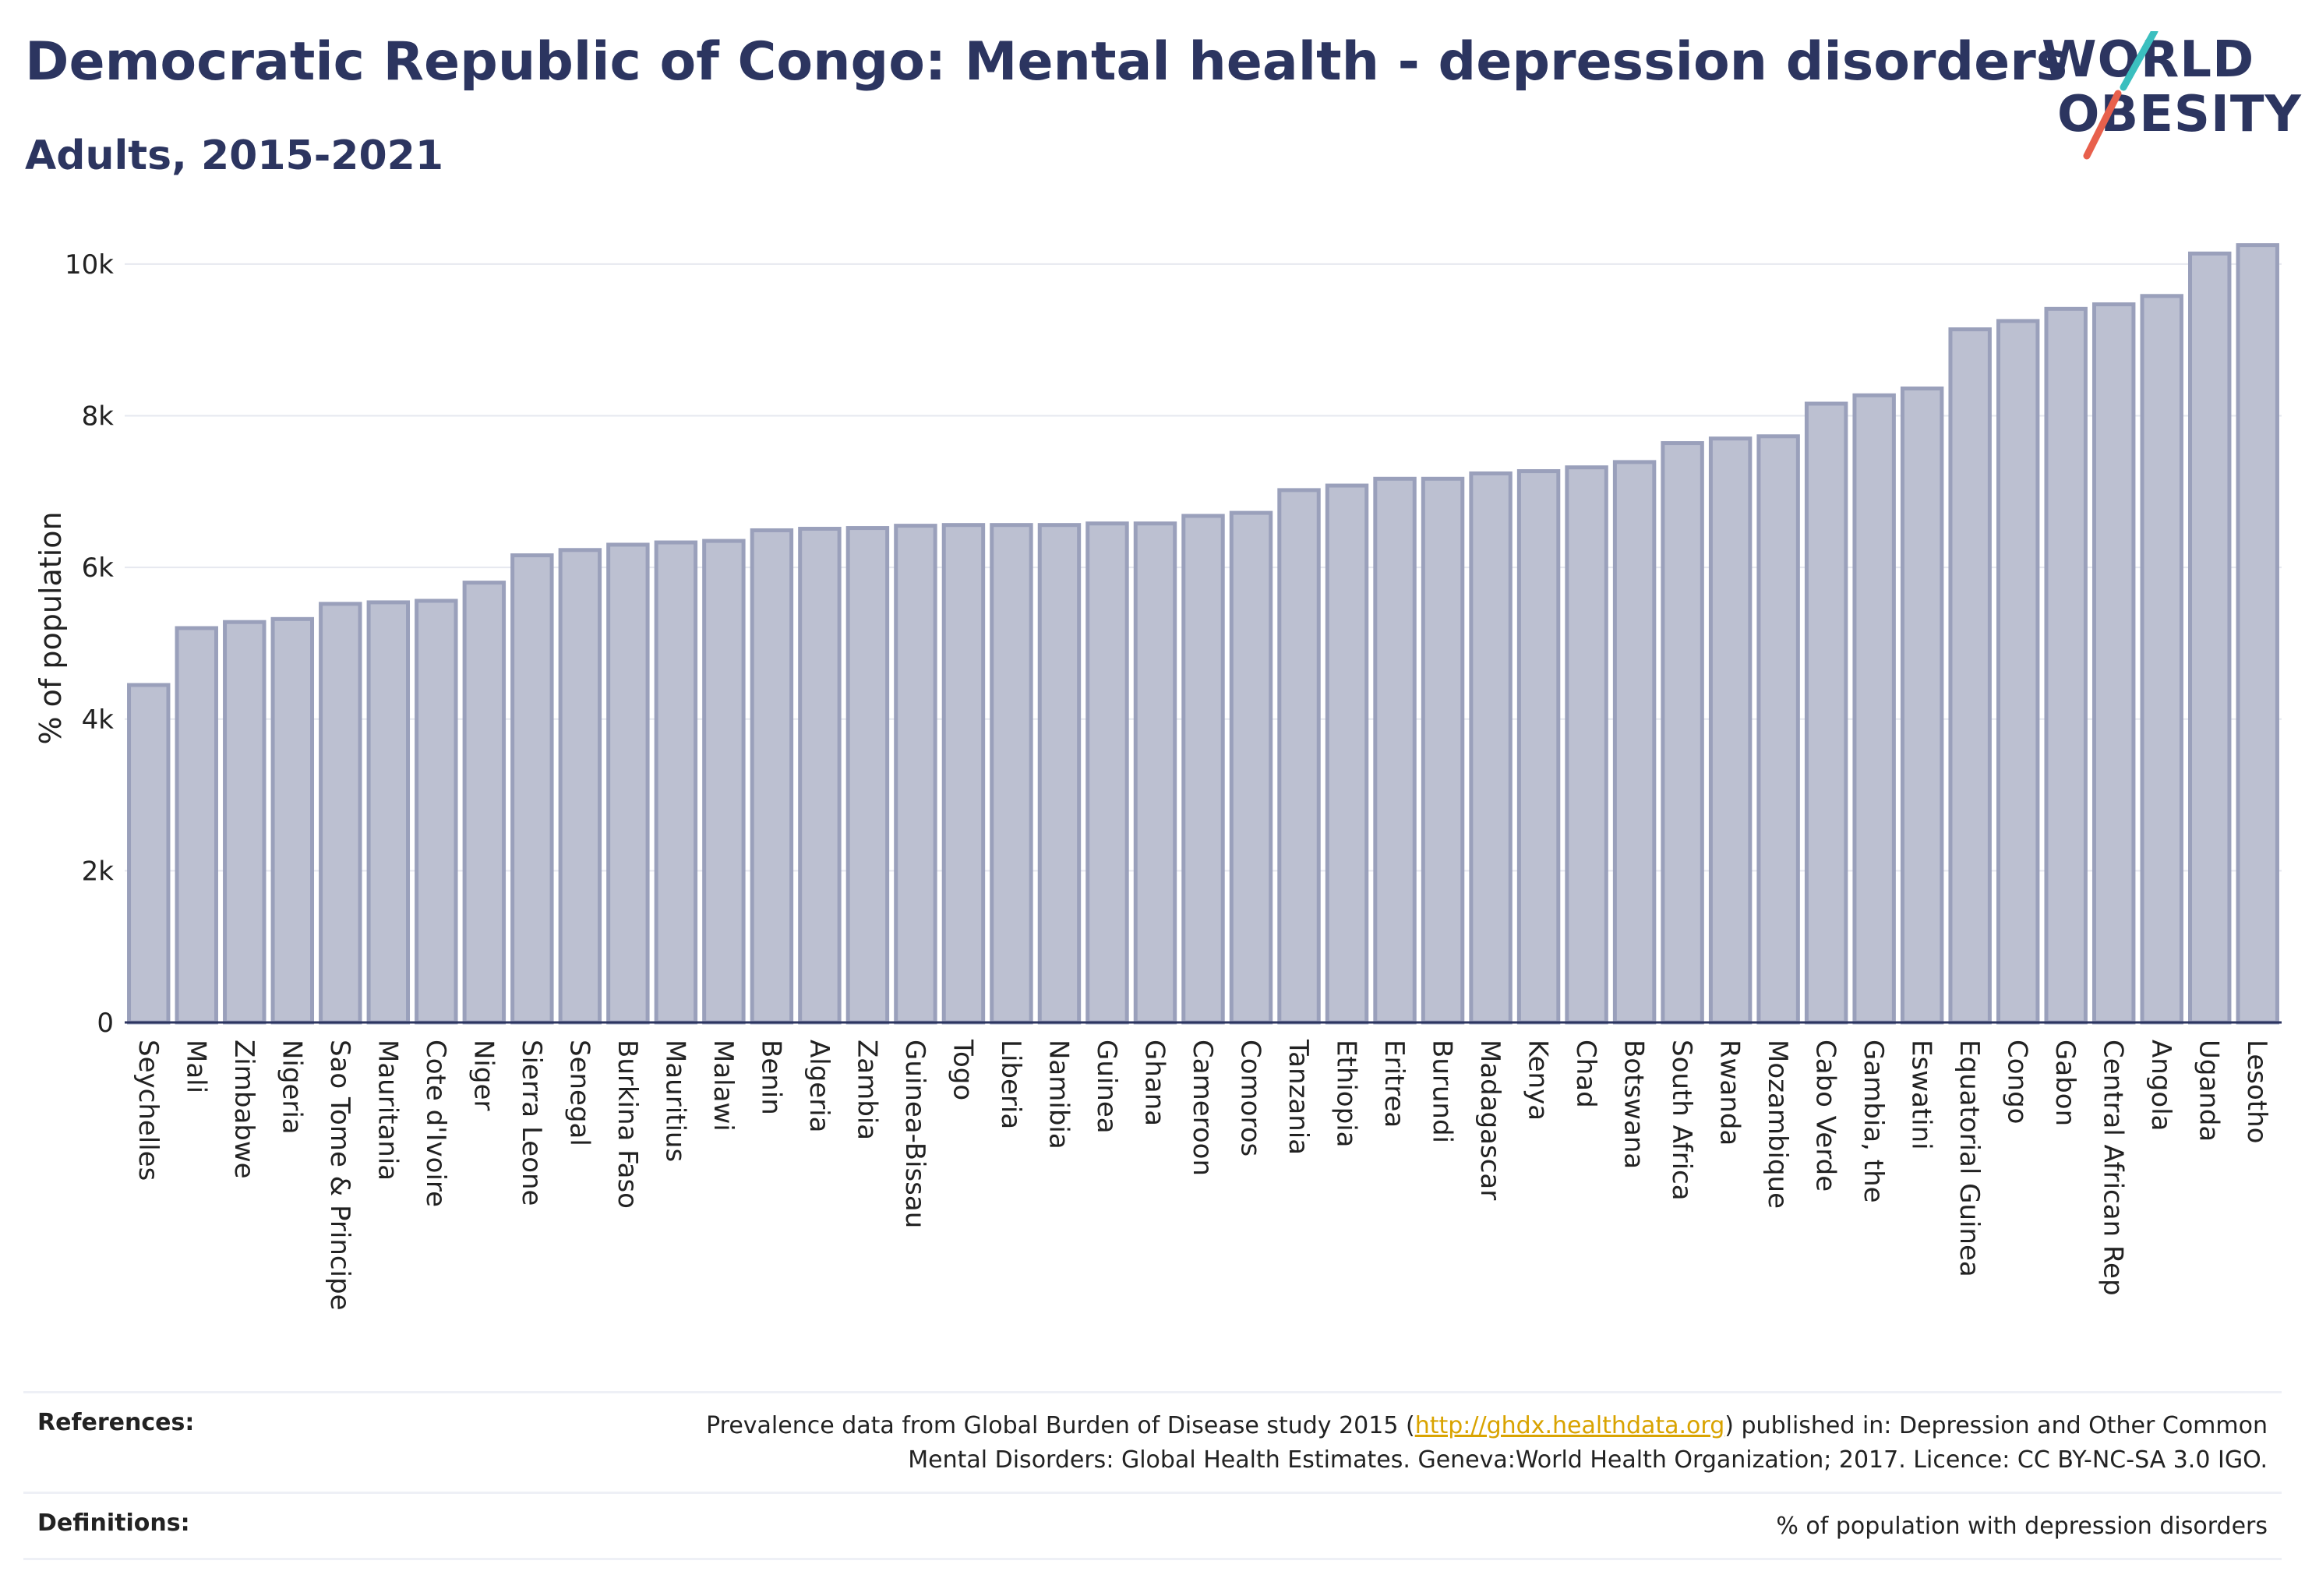  What do you see at coordinates (1489, 1120) in the screenshot?
I see `x-tick-label: Madagascar` at bounding box center [1489, 1120].